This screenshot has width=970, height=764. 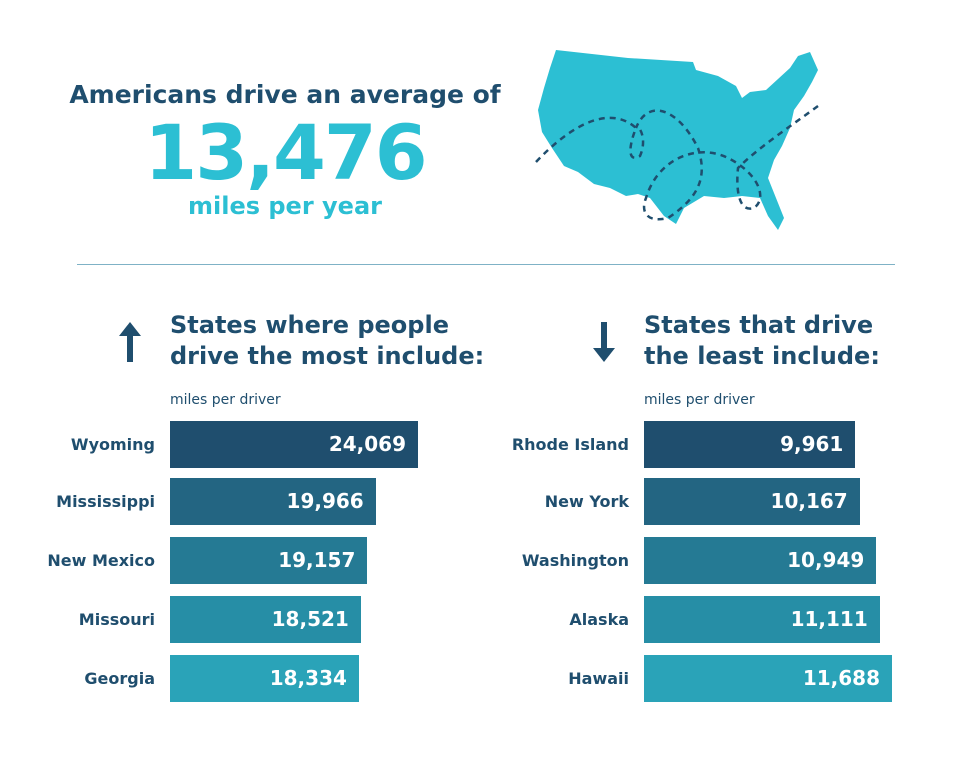 I want to click on bar: 11,688, so click(x=768, y=678).